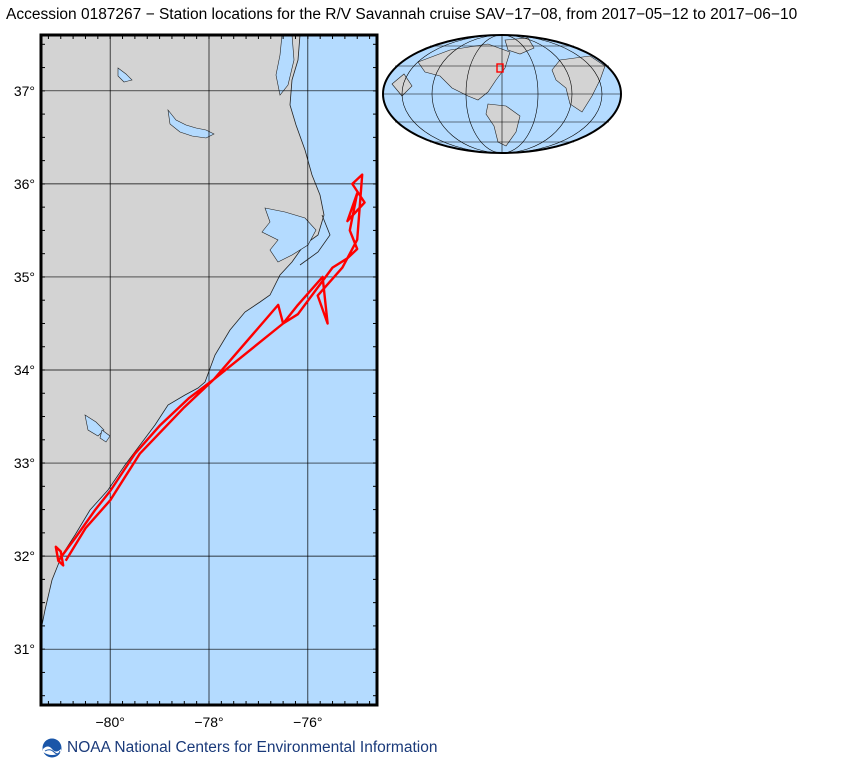 The width and height of the screenshot is (868, 769). What do you see at coordinates (208, 722) in the screenshot?
I see `lon-tick-label: −78°` at bounding box center [208, 722].